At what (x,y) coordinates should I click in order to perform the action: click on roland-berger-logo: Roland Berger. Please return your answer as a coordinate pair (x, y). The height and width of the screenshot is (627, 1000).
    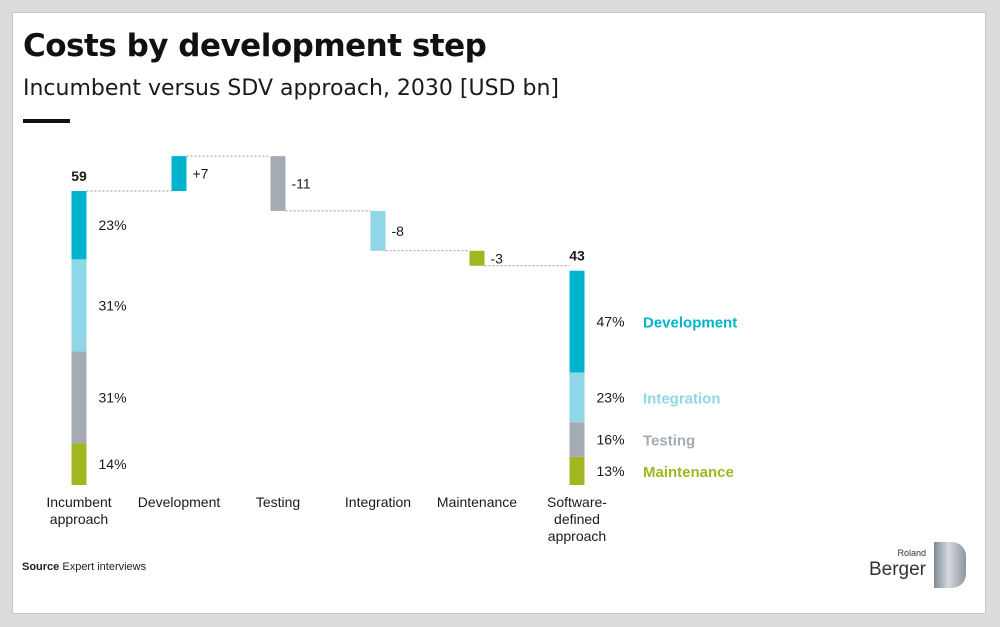
    Looking at the image, I should click on (910, 570).